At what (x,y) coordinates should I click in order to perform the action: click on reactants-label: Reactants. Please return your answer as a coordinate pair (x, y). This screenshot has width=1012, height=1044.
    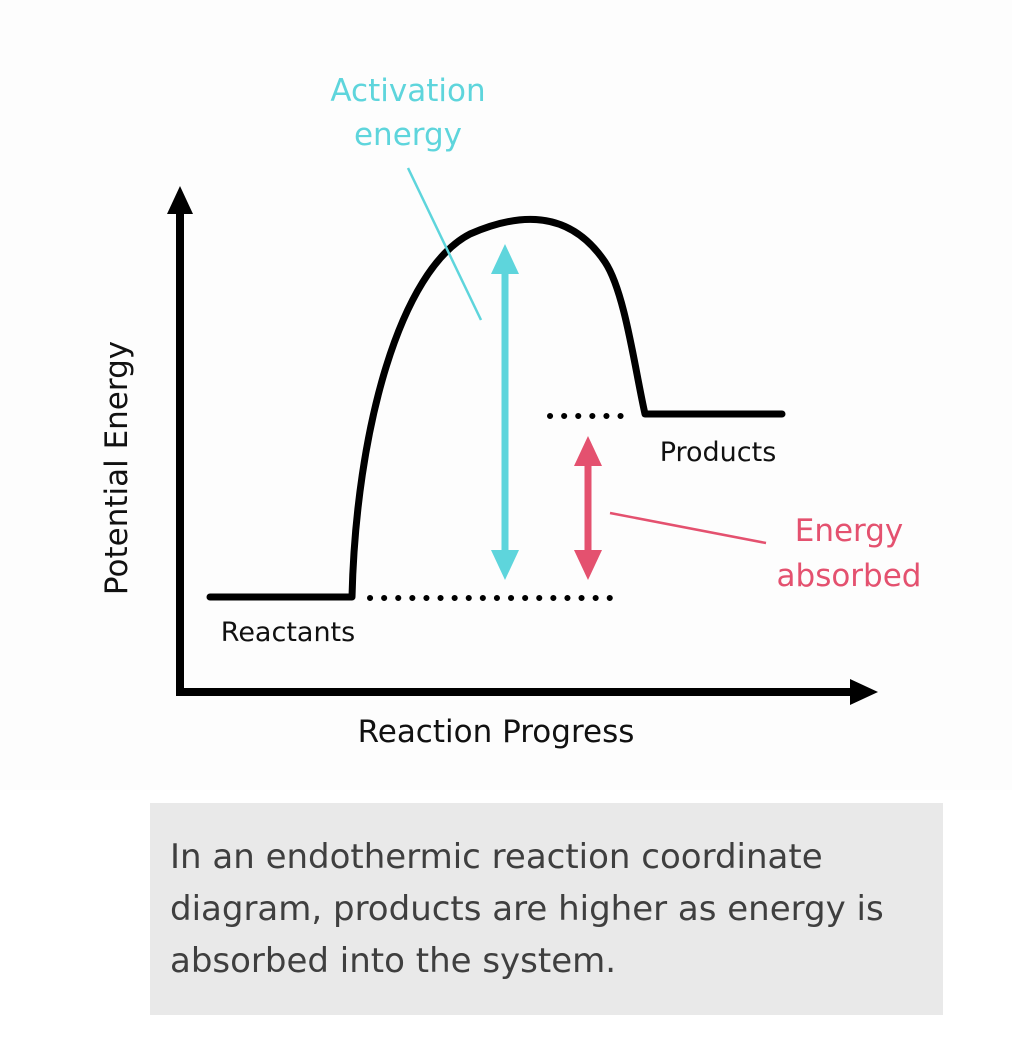
    Looking at the image, I should click on (288, 632).